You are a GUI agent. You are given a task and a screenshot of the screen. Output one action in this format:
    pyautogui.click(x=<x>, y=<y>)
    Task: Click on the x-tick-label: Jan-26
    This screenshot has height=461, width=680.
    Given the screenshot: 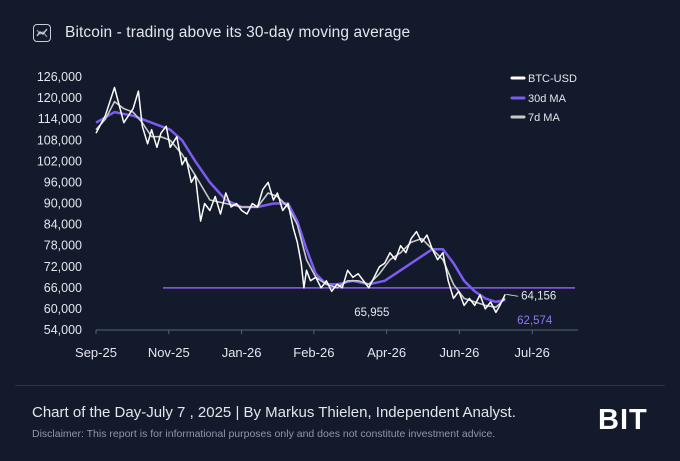 What is the action you would take?
    pyautogui.click(x=242, y=352)
    